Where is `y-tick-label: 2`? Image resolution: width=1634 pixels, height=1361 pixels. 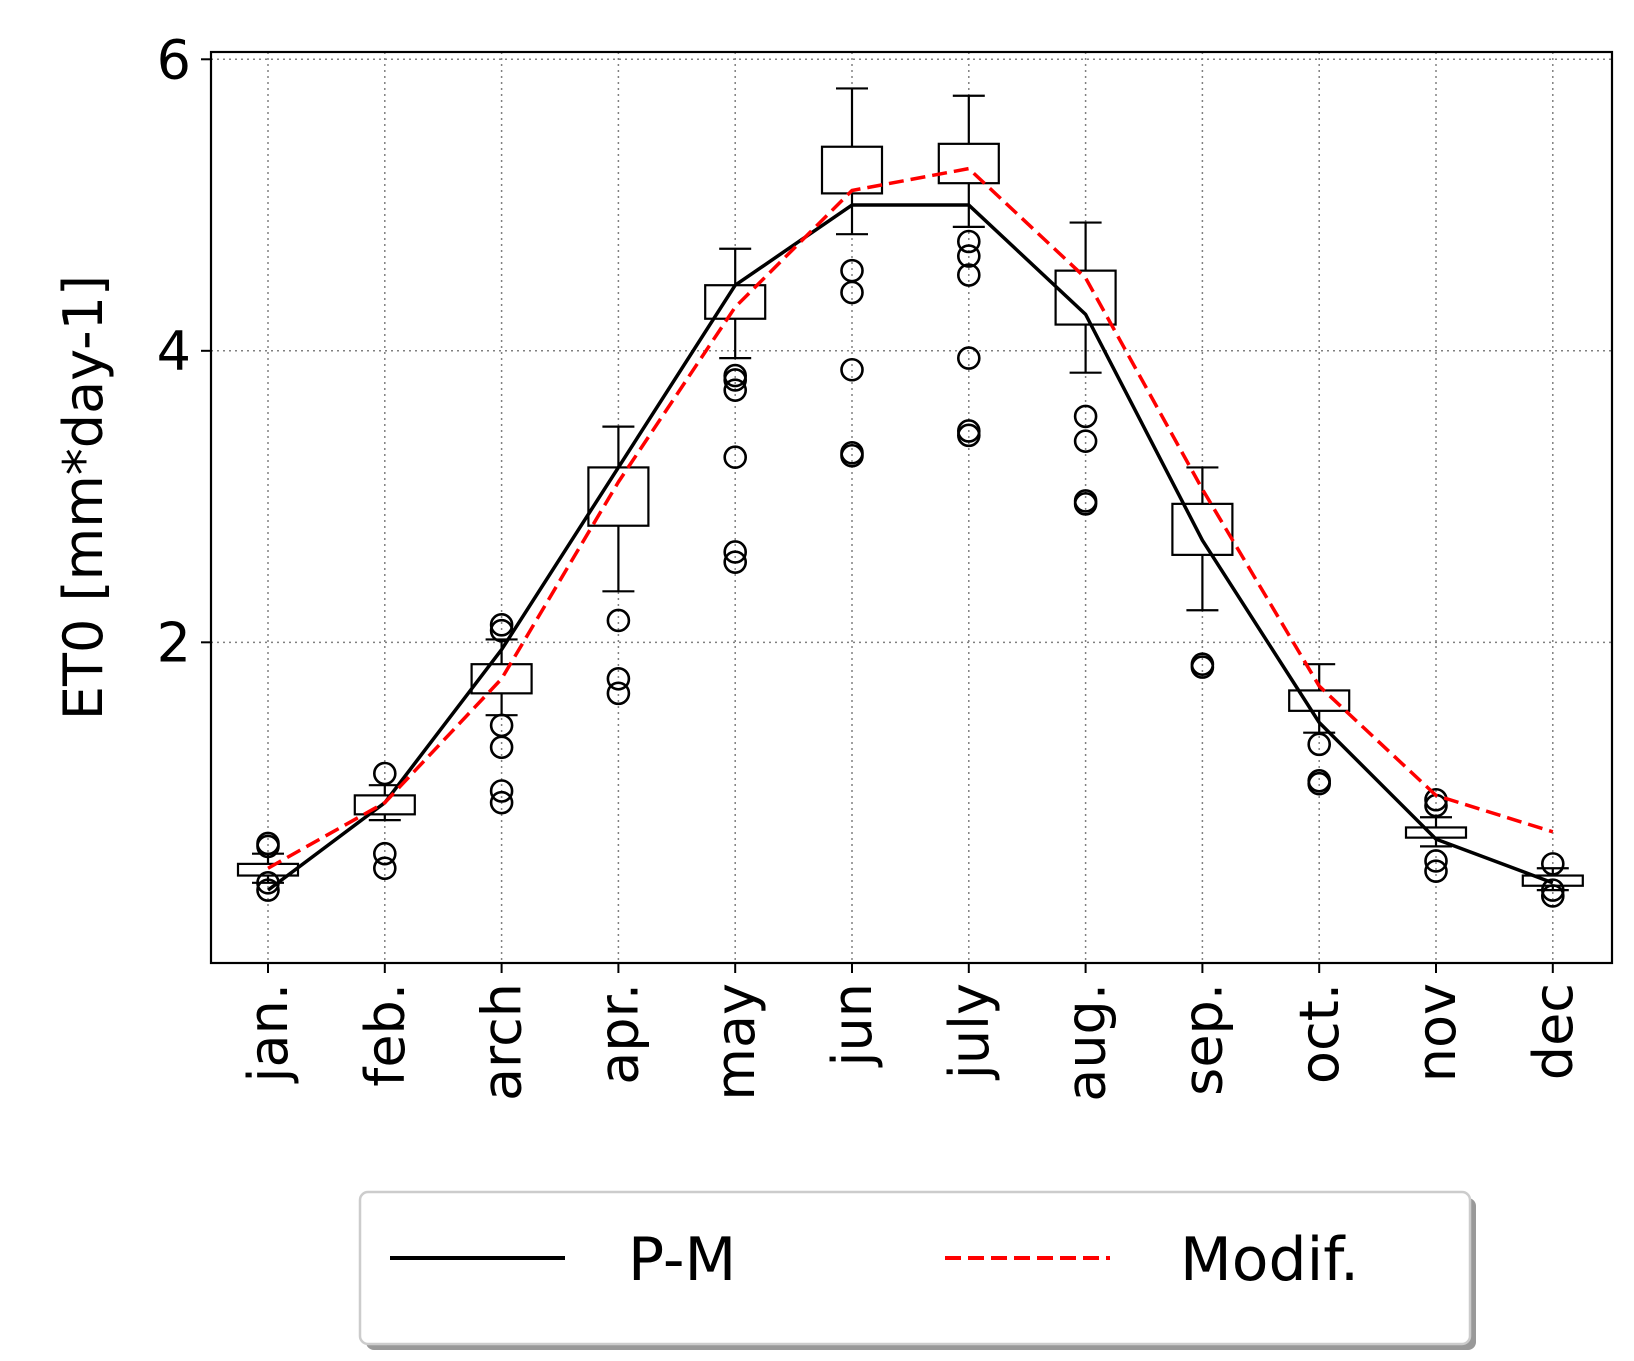
y-tick-label: 2 is located at coordinates (174, 642).